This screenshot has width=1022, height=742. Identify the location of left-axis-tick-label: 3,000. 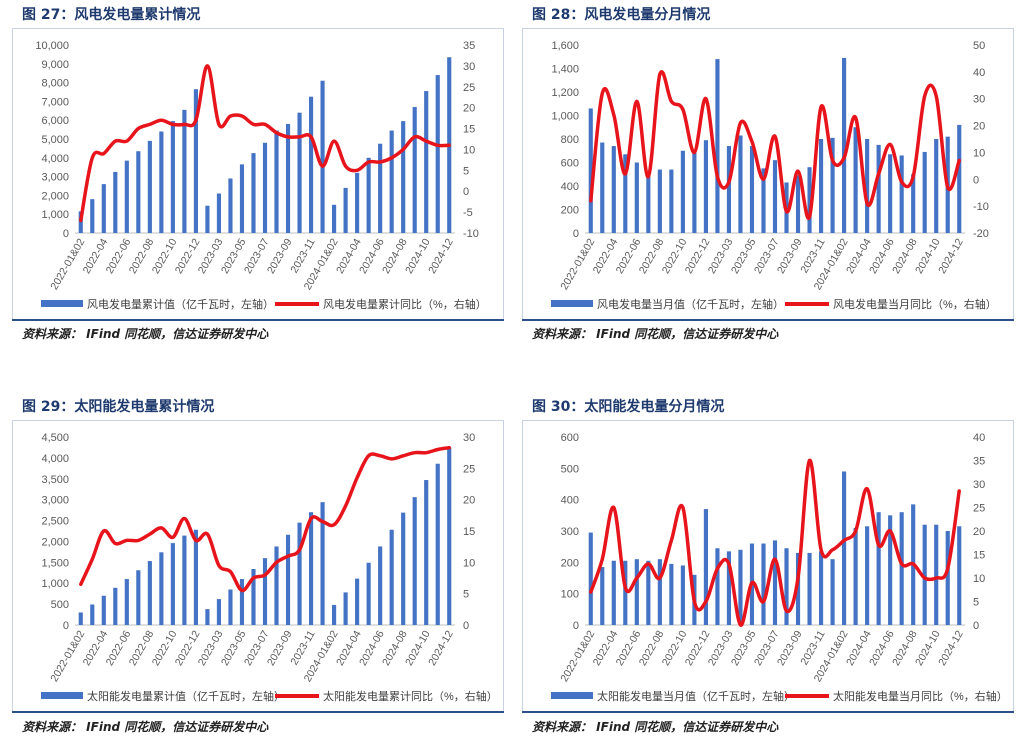
(55, 178).